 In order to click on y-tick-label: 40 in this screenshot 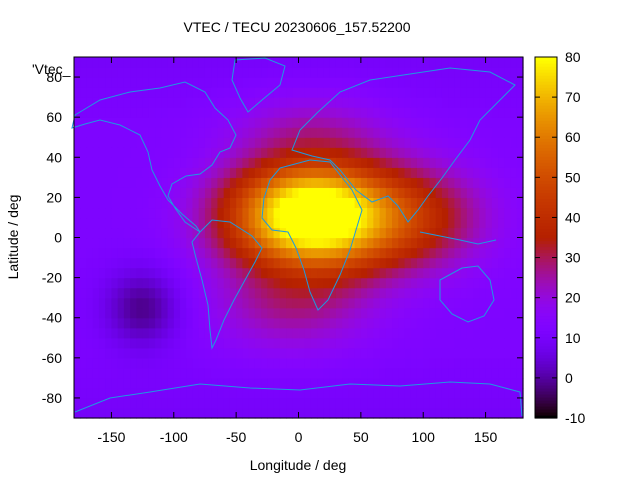, I will do `click(54, 157)`.